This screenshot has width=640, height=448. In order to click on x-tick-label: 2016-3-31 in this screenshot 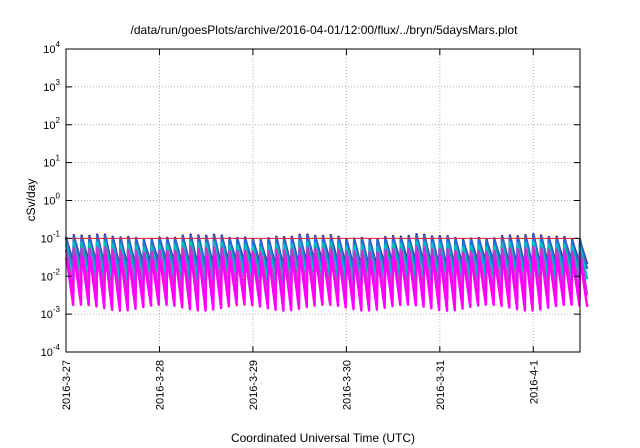, I will do `click(441, 385)`.